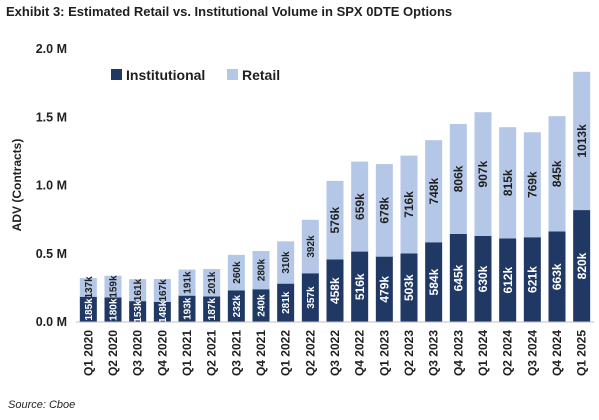  I want to click on x-tick-label: Q2 2023, so click(409, 353).